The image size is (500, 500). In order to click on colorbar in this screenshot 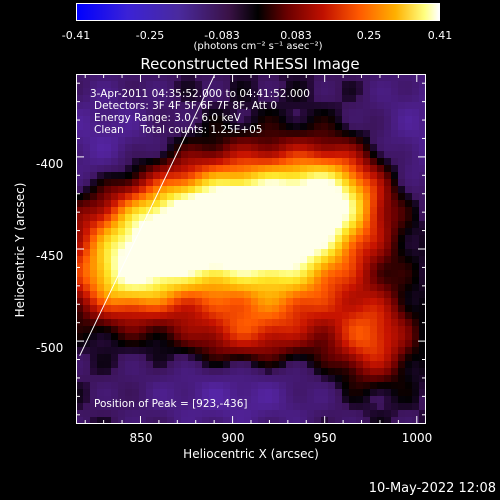, I will do `click(258, 12)`.